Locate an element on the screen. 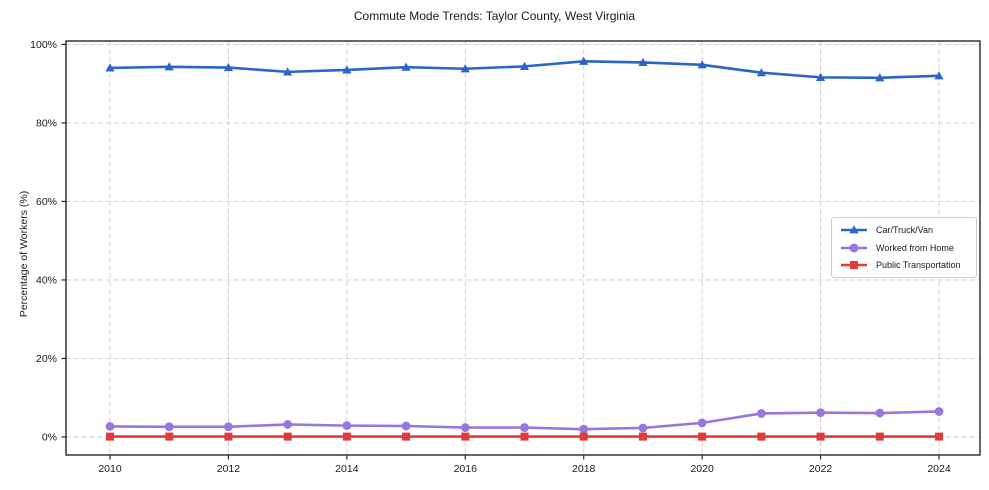 The width and height of the screenshot is (989, 490). legend-label: Worked from Home is located at coordinates (915, 247).